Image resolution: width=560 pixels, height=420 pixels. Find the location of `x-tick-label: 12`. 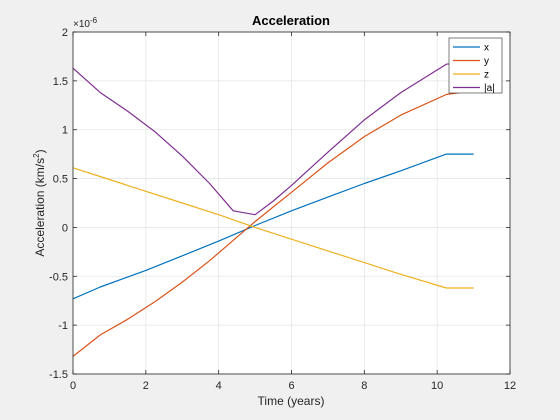

x-tick-label: 12 is located at coordinates (510, 386).